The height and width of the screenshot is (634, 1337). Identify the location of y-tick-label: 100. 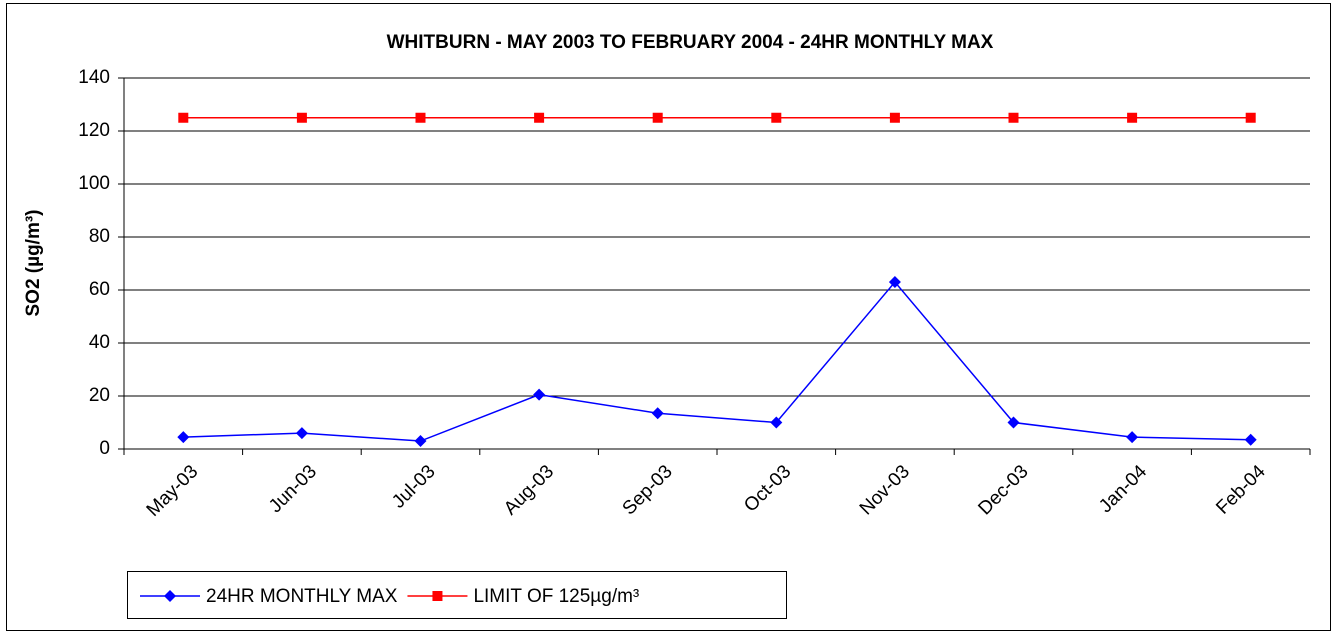
(94, 183).